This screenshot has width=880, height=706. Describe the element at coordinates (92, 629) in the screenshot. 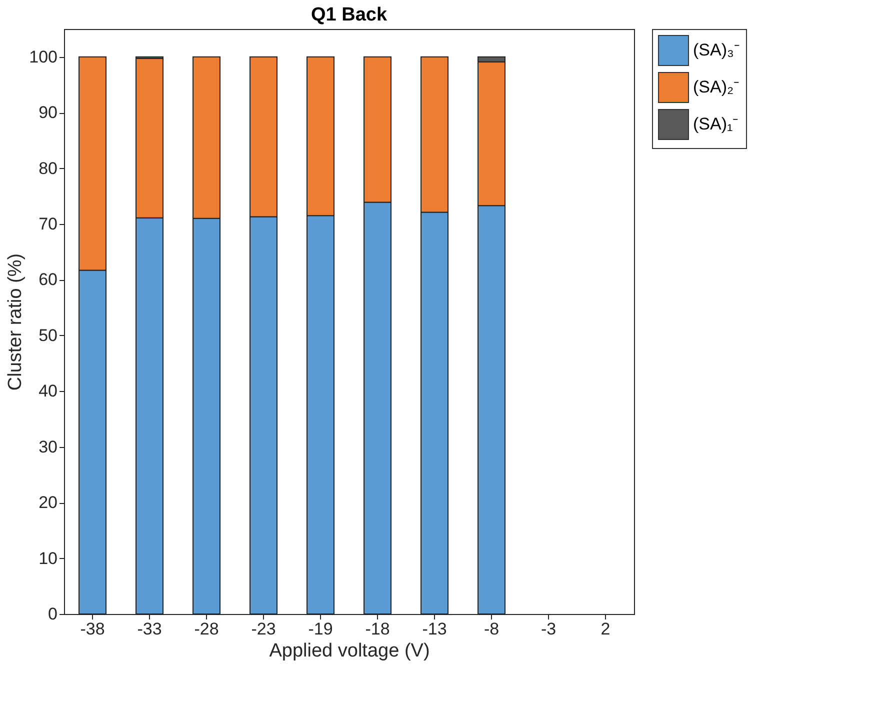

I see `x-tick-label: -38` at that location.